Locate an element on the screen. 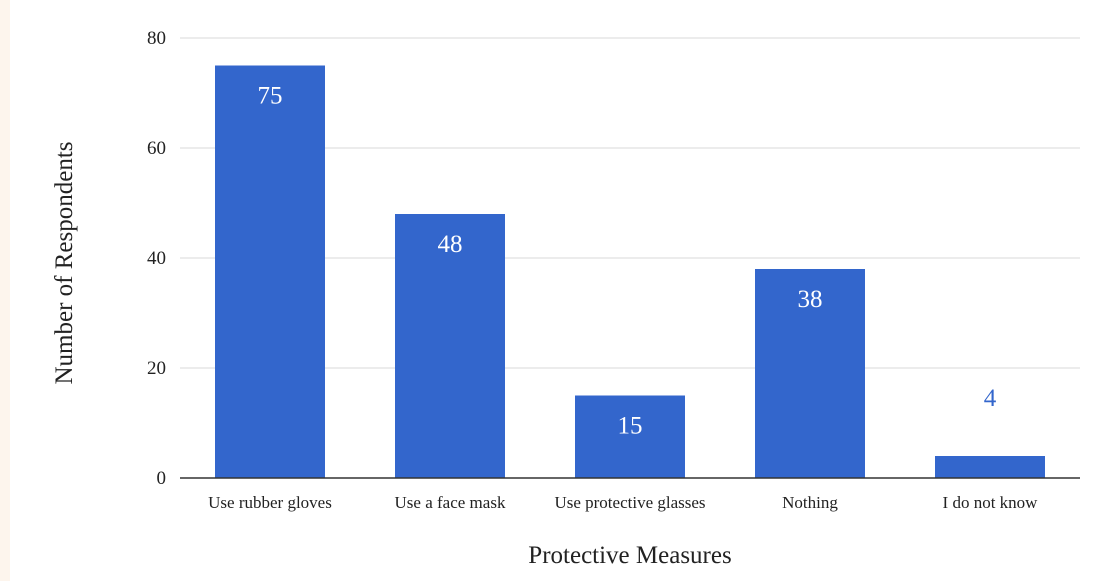  x-tick-label: Use a face mask is located at coordinates (450, 502).